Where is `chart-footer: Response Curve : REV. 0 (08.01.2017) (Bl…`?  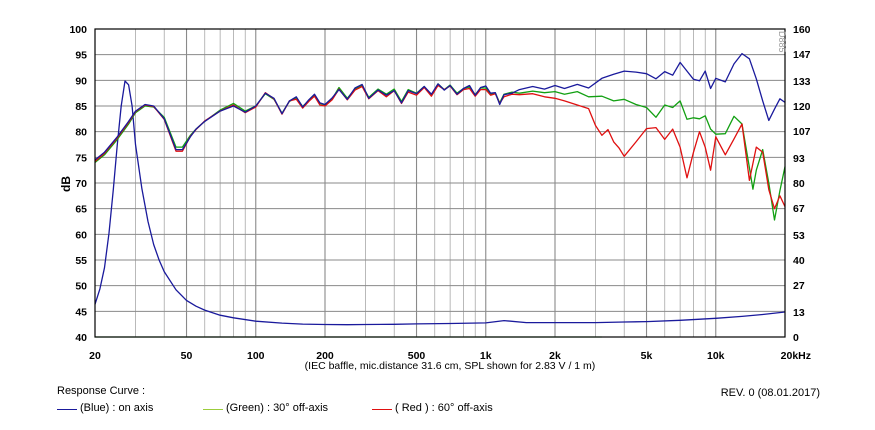
chart-footer: Response Curve : REV. 0 (08.01.2017) (Bl… is located at coordinates (437, 404).